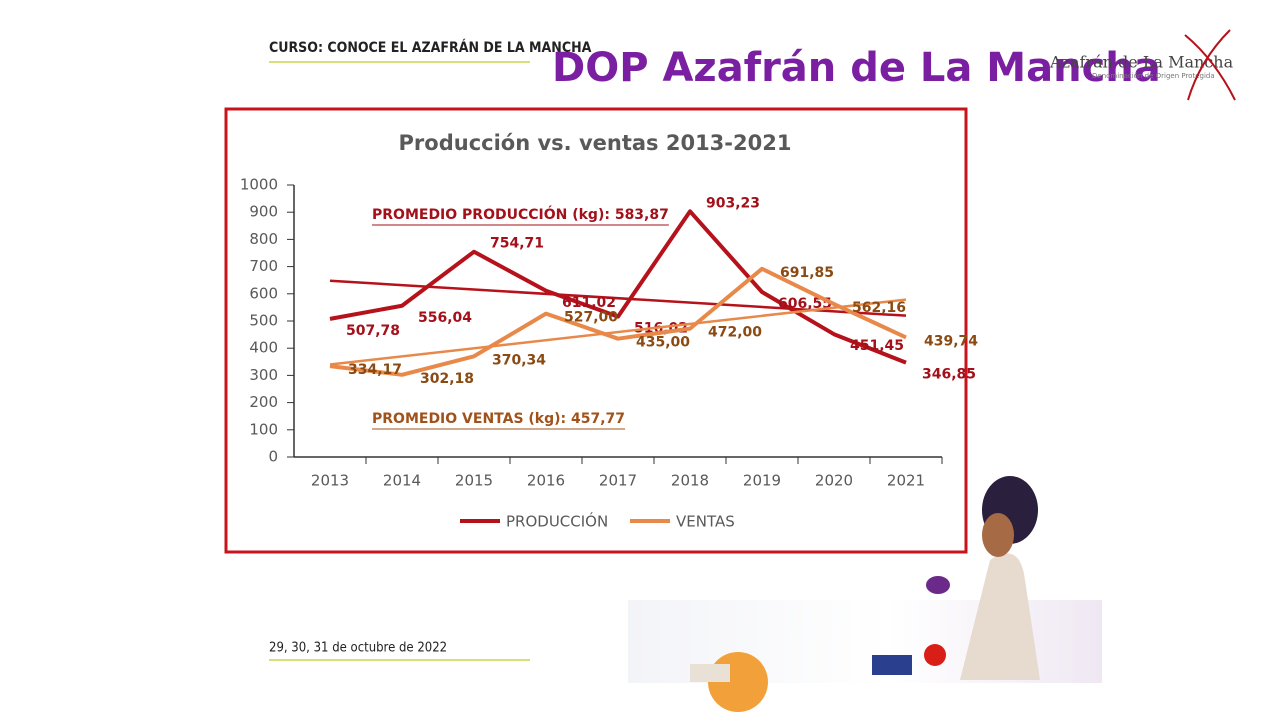  I want to click on data-label: 611,02, so click(589, 303).